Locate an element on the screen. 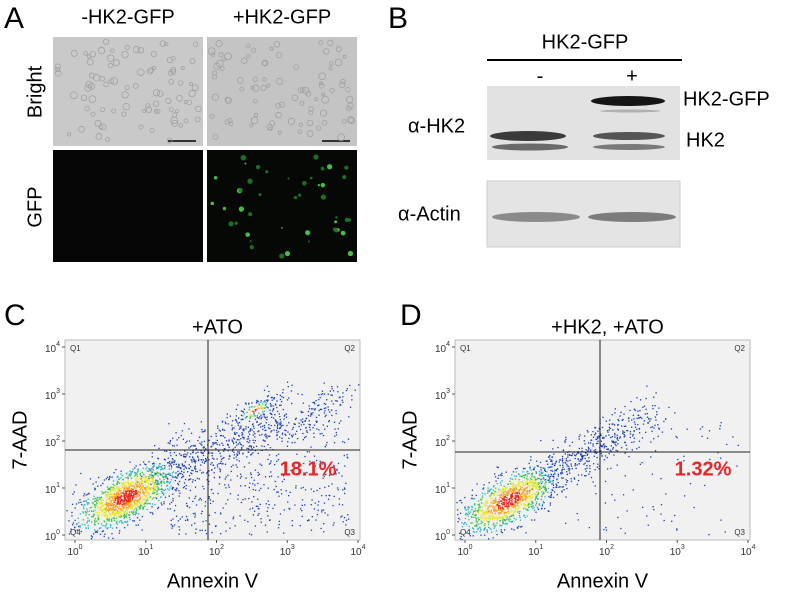  band-label: HK2 is located at coordinates (705, 140).